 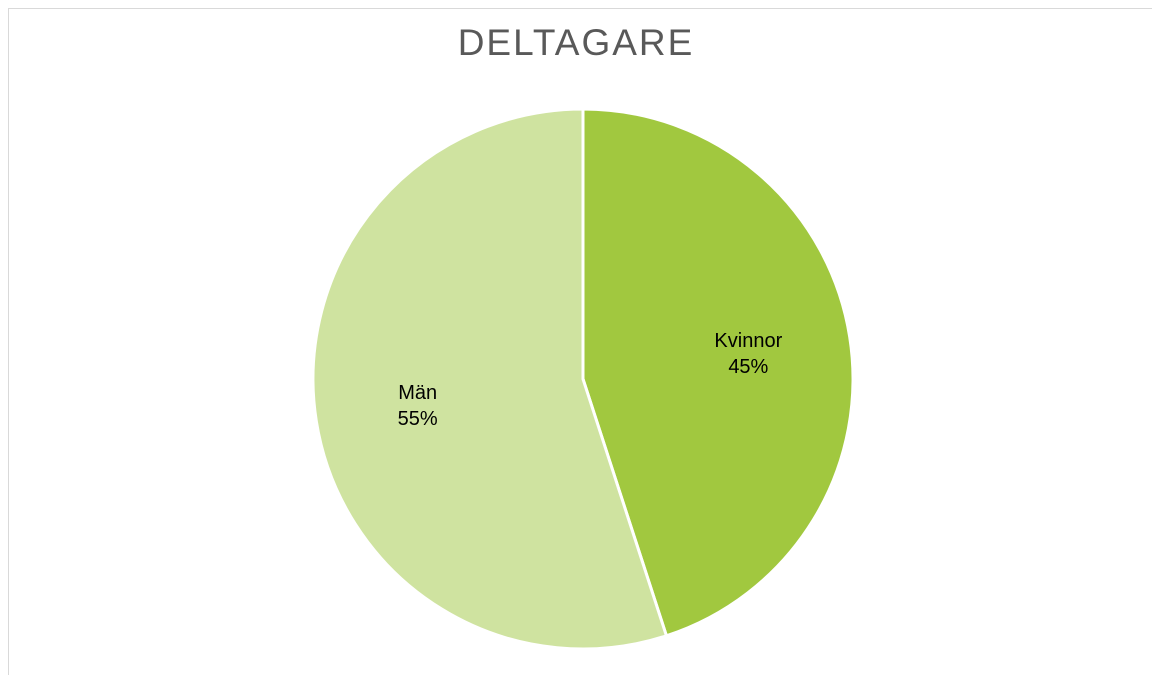 What do you see at coordinates (417, 393) in the screenshot?
I see `slice-category-label: Män` at bounding box center [417, 393].